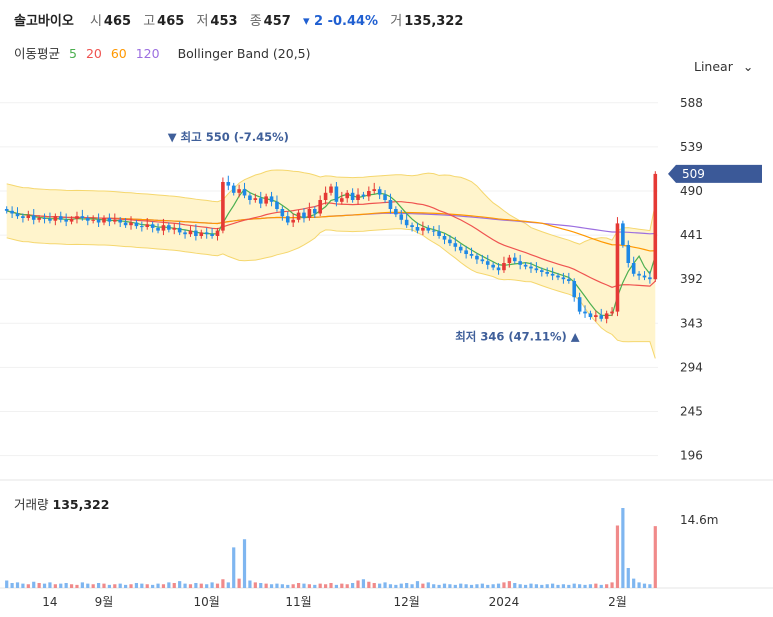 Image resolution: width=773 pixels, height=617 pixels. Describe the element at coordinates (117, 21) in the screenshot. I see `open-value: 465` at that location.